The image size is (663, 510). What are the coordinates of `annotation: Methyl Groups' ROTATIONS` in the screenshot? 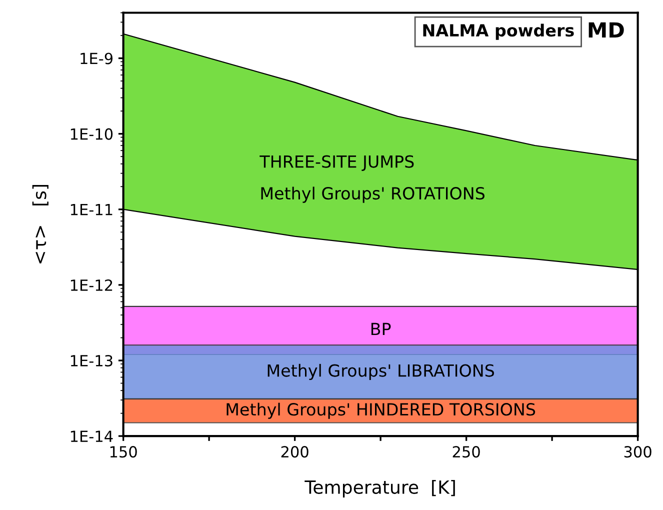 It's located at (373, 194).